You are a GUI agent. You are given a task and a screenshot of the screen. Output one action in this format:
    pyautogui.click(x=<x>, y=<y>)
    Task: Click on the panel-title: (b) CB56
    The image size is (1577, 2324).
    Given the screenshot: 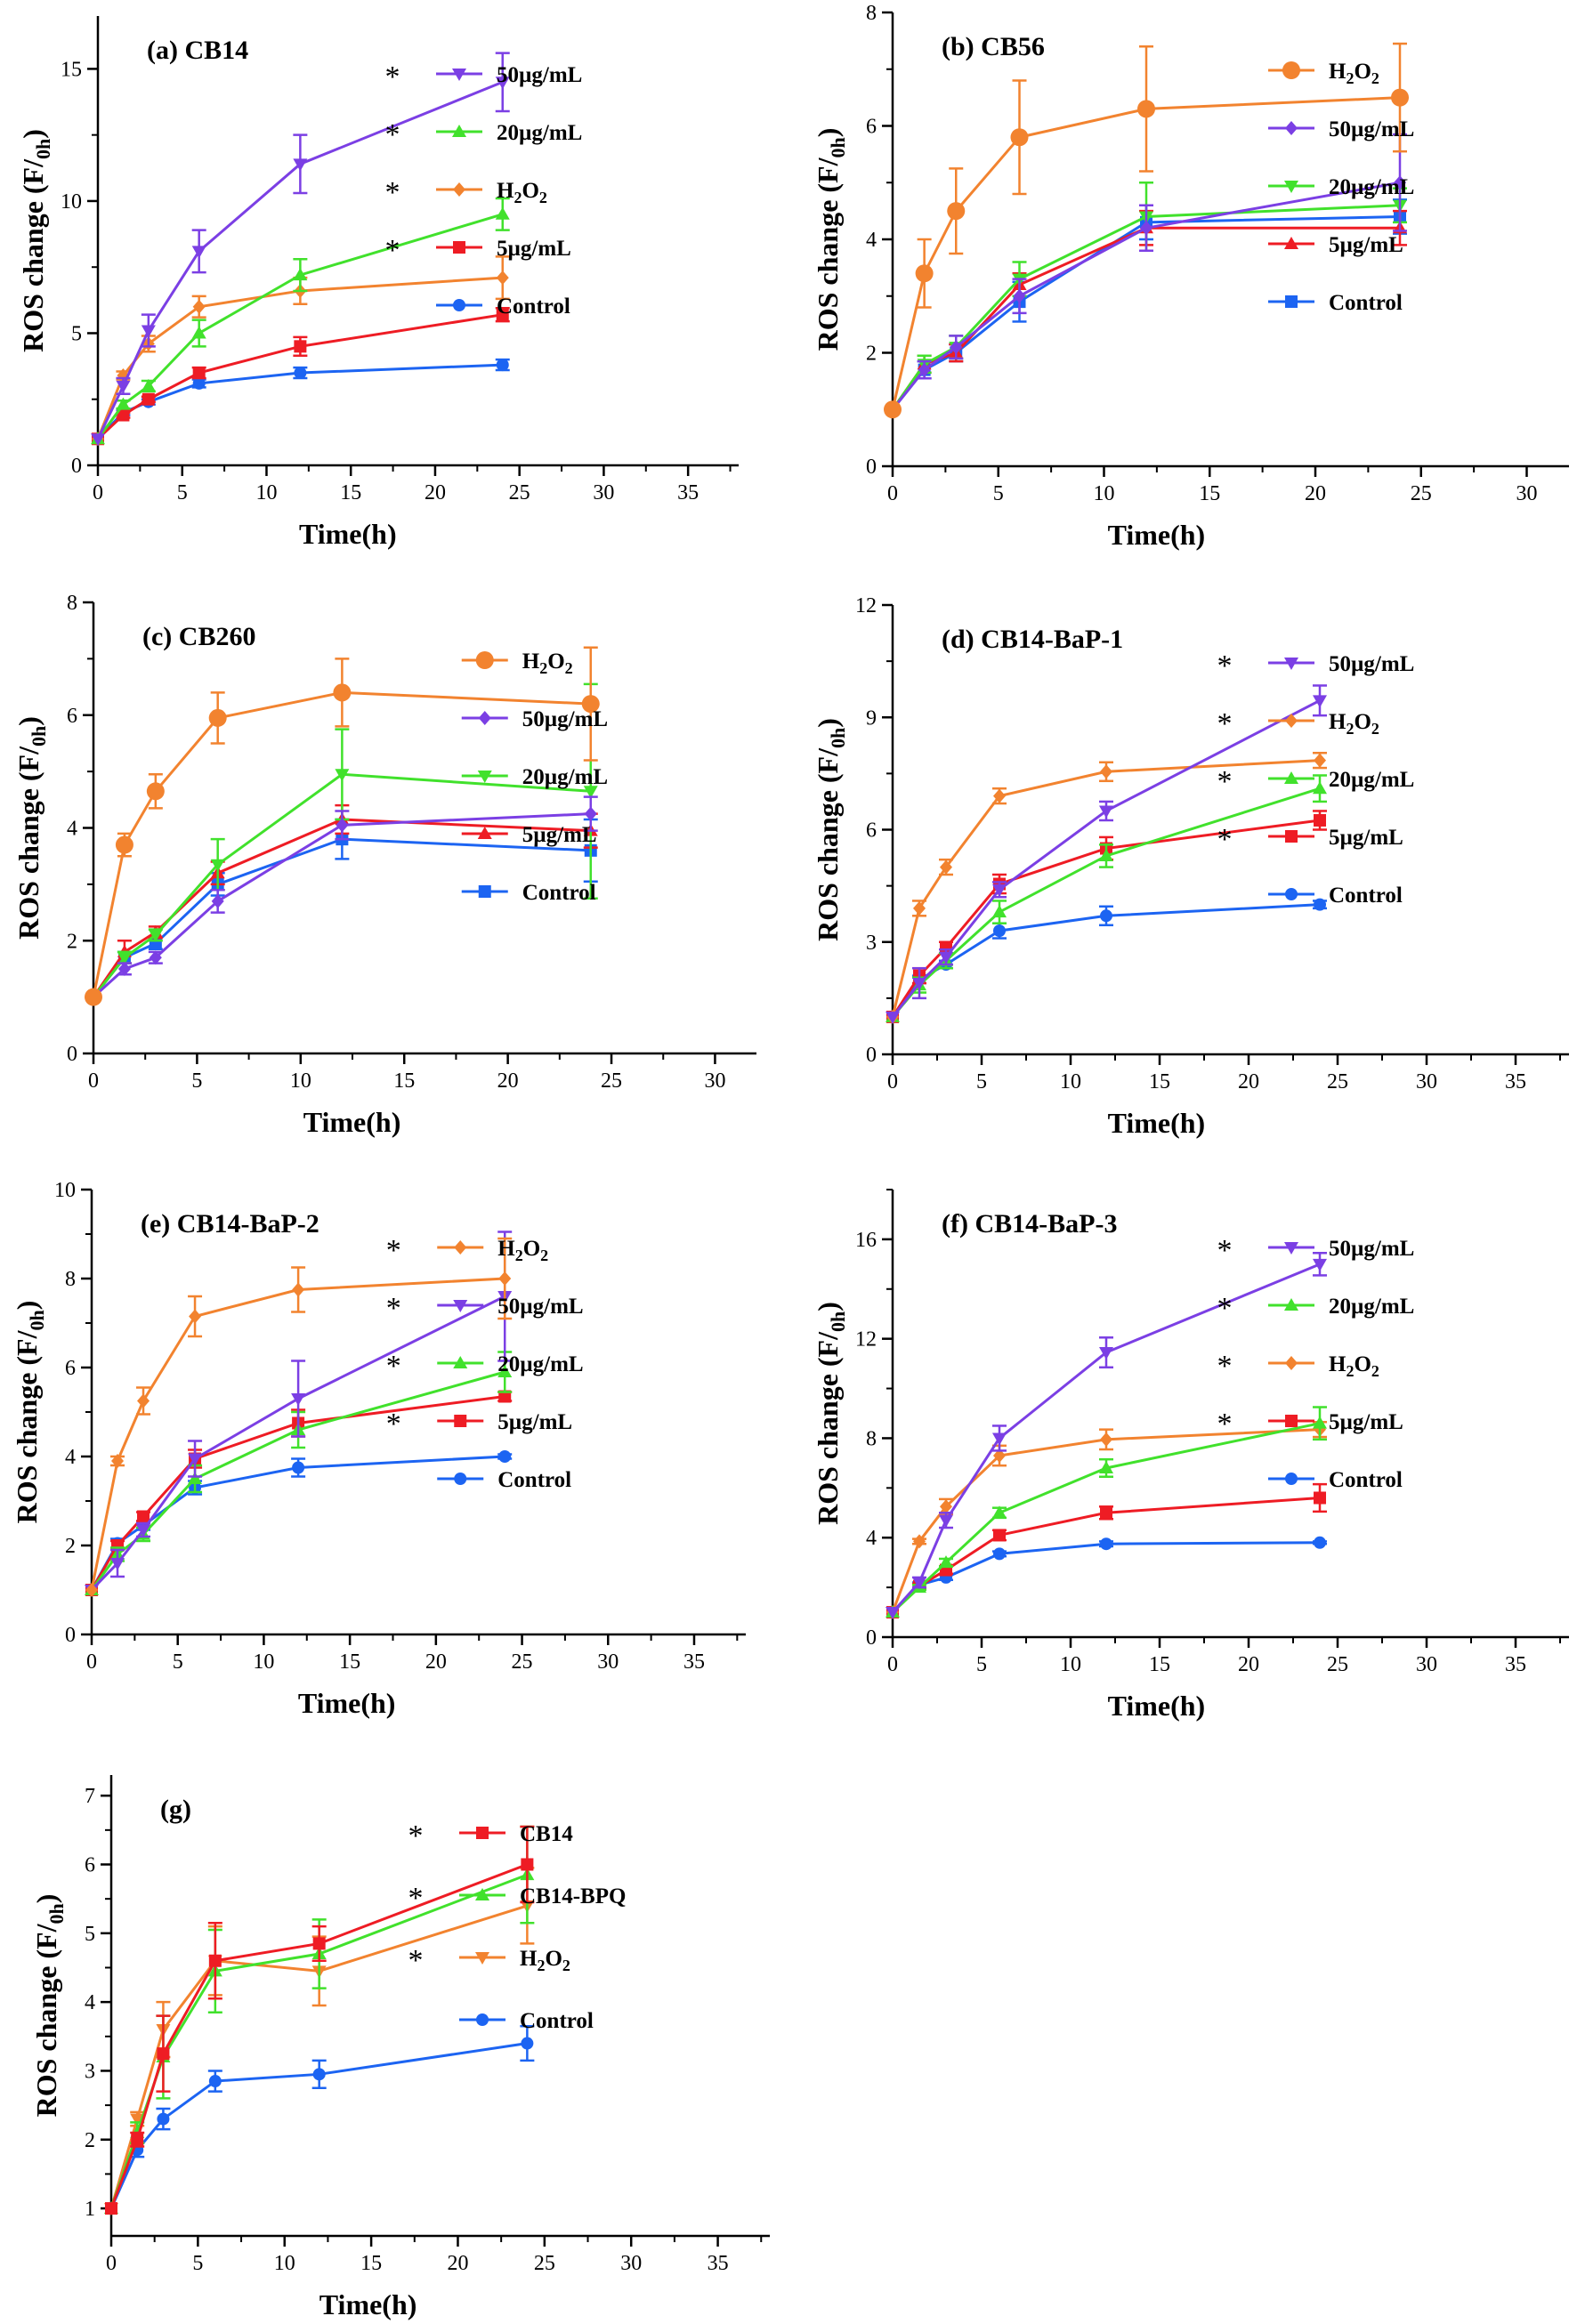 What is the action you would take?
    pyautogui.click(x=993, y=46)
    